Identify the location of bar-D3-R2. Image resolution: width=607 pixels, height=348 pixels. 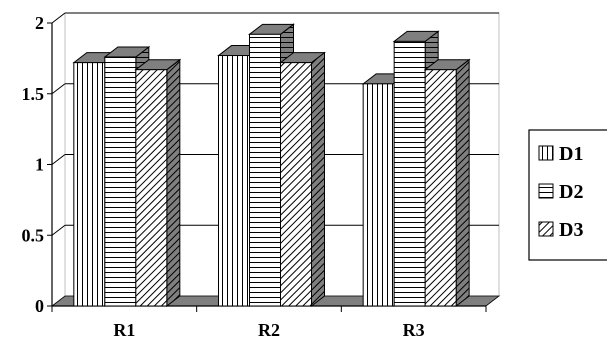
(302, 179).